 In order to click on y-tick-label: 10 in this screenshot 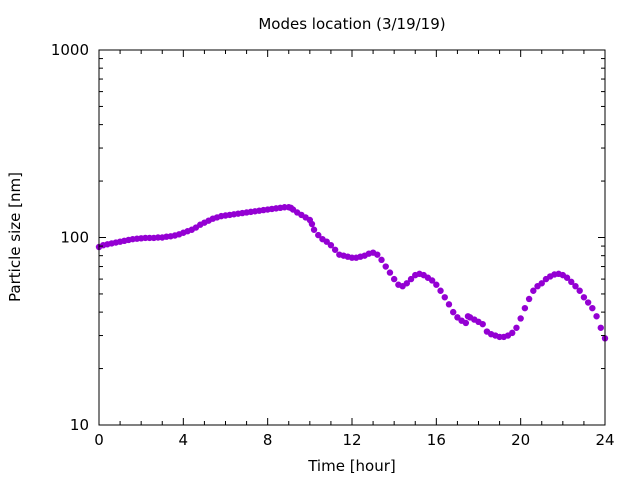, I will do `click(79, 425)`.